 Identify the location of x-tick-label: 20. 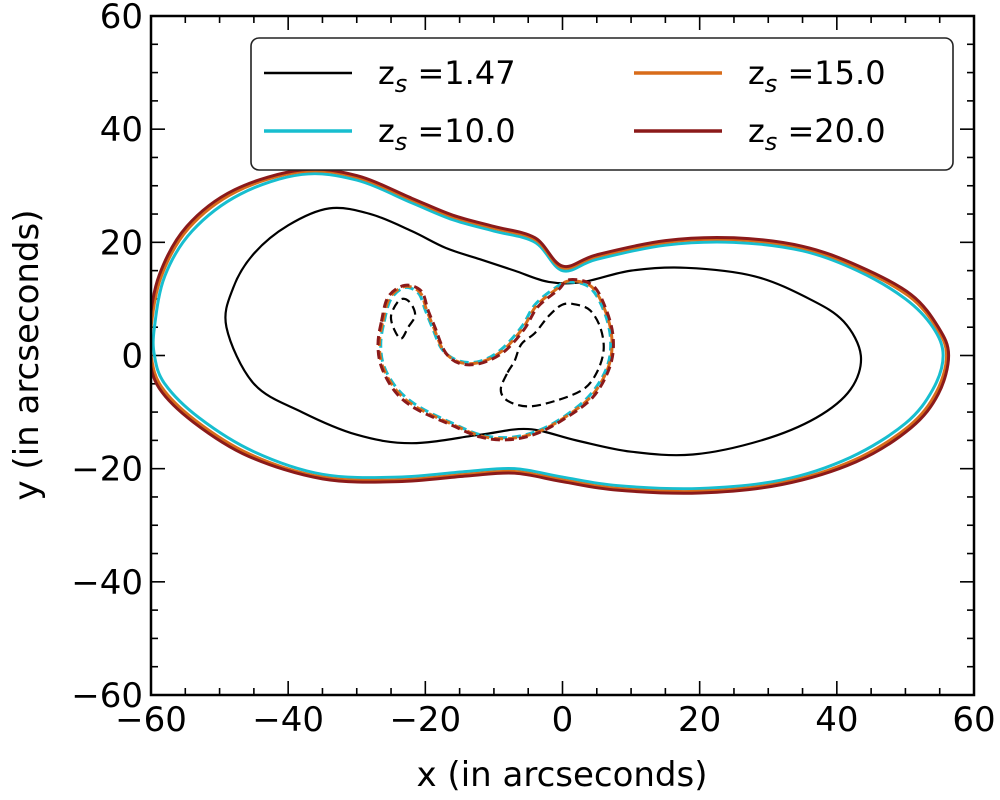
(699, 720).